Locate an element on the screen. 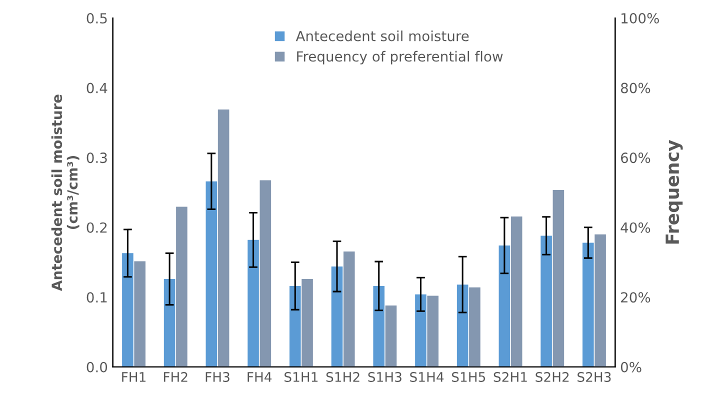 The height and width of the screenshot is (401, 728). x-tick-label: FH3 is located at coordinates (218, 377).